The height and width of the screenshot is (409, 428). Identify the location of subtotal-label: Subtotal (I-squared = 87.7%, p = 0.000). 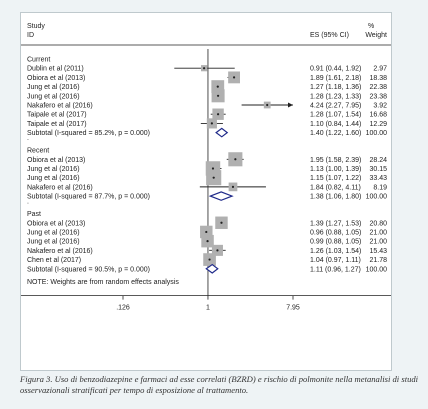
(88, 197).